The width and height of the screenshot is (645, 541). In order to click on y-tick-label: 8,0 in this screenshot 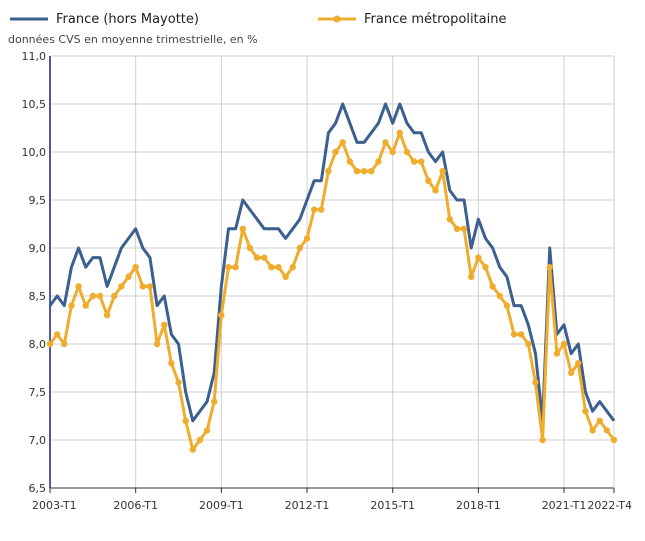, I will do `click(38, 344)`.